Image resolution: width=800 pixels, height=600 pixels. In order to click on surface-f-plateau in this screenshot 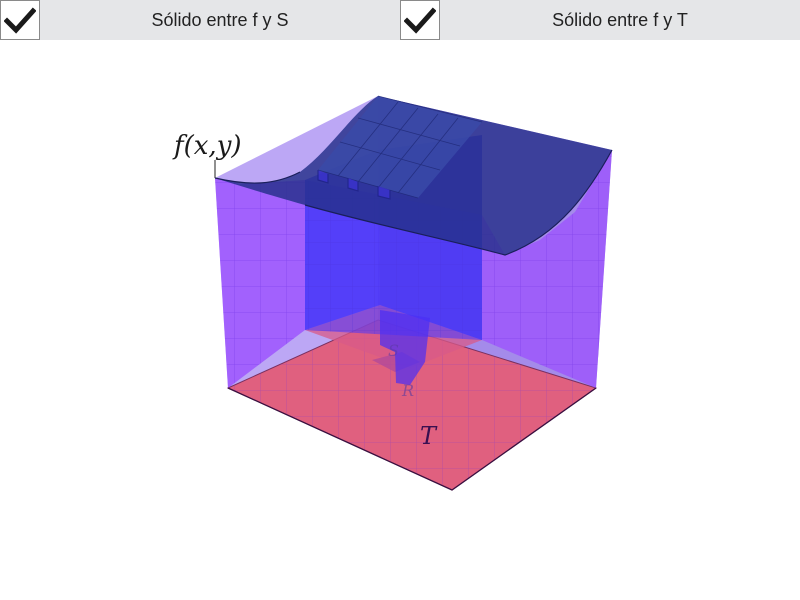, I will do `click(400, 147)`.